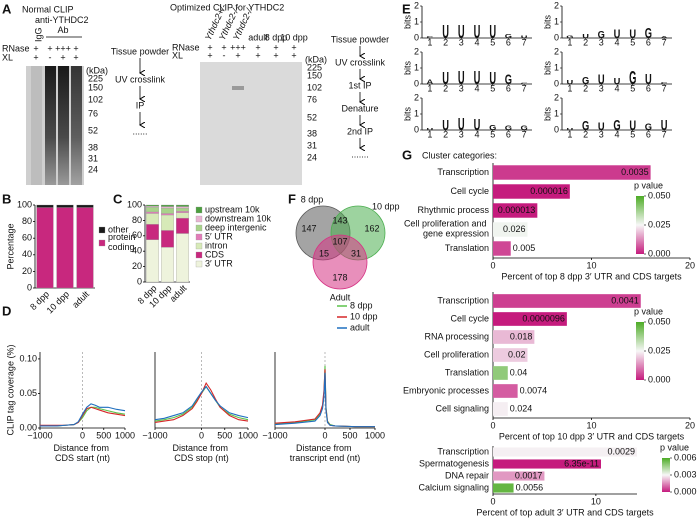  What do you see at coordinates (360, 327) in the screenshot?
I see `legend-label: adult` at bounding box center [360, 327].